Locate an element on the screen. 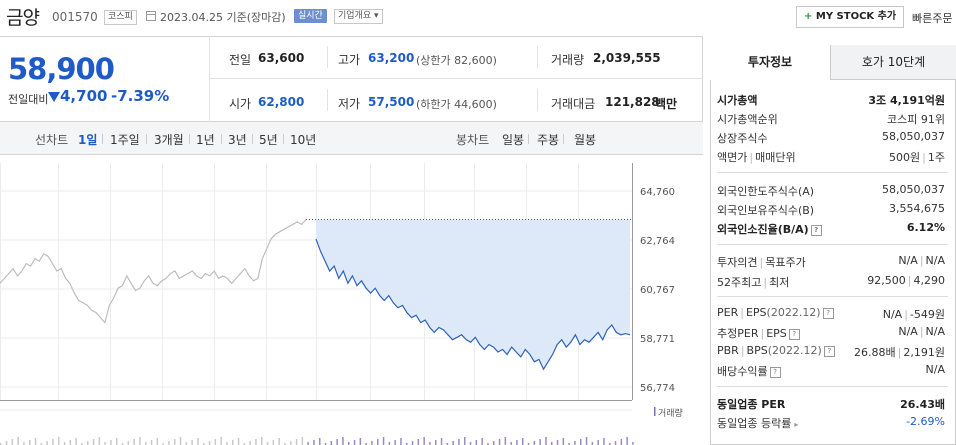  tab-3month: 3개월 is located at coordinates (169, 140).